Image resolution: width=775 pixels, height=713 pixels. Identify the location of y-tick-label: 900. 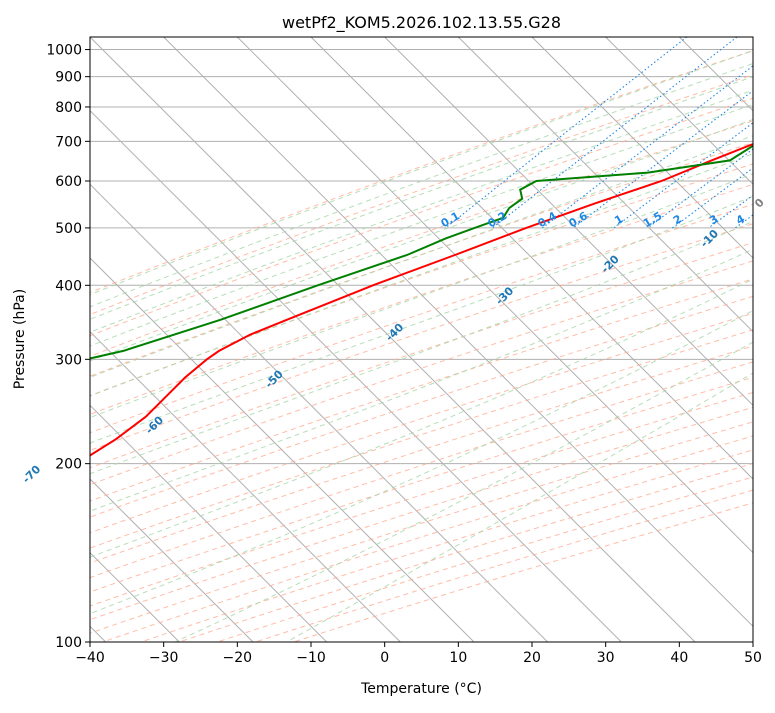
(68, 78).